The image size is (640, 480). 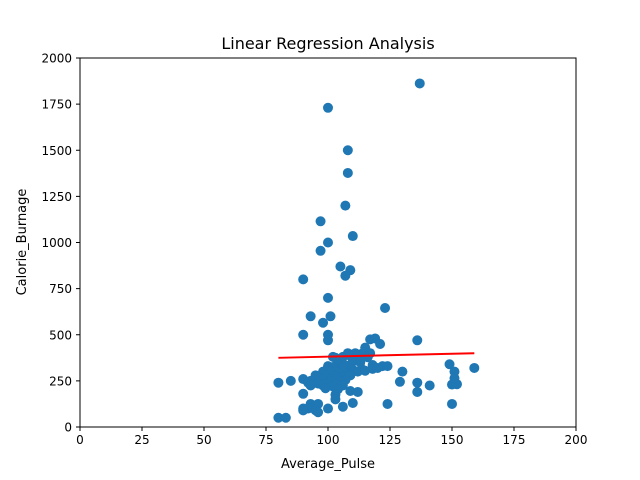 I want to click on x-tick-label: 0, so click(x=80, y=440).